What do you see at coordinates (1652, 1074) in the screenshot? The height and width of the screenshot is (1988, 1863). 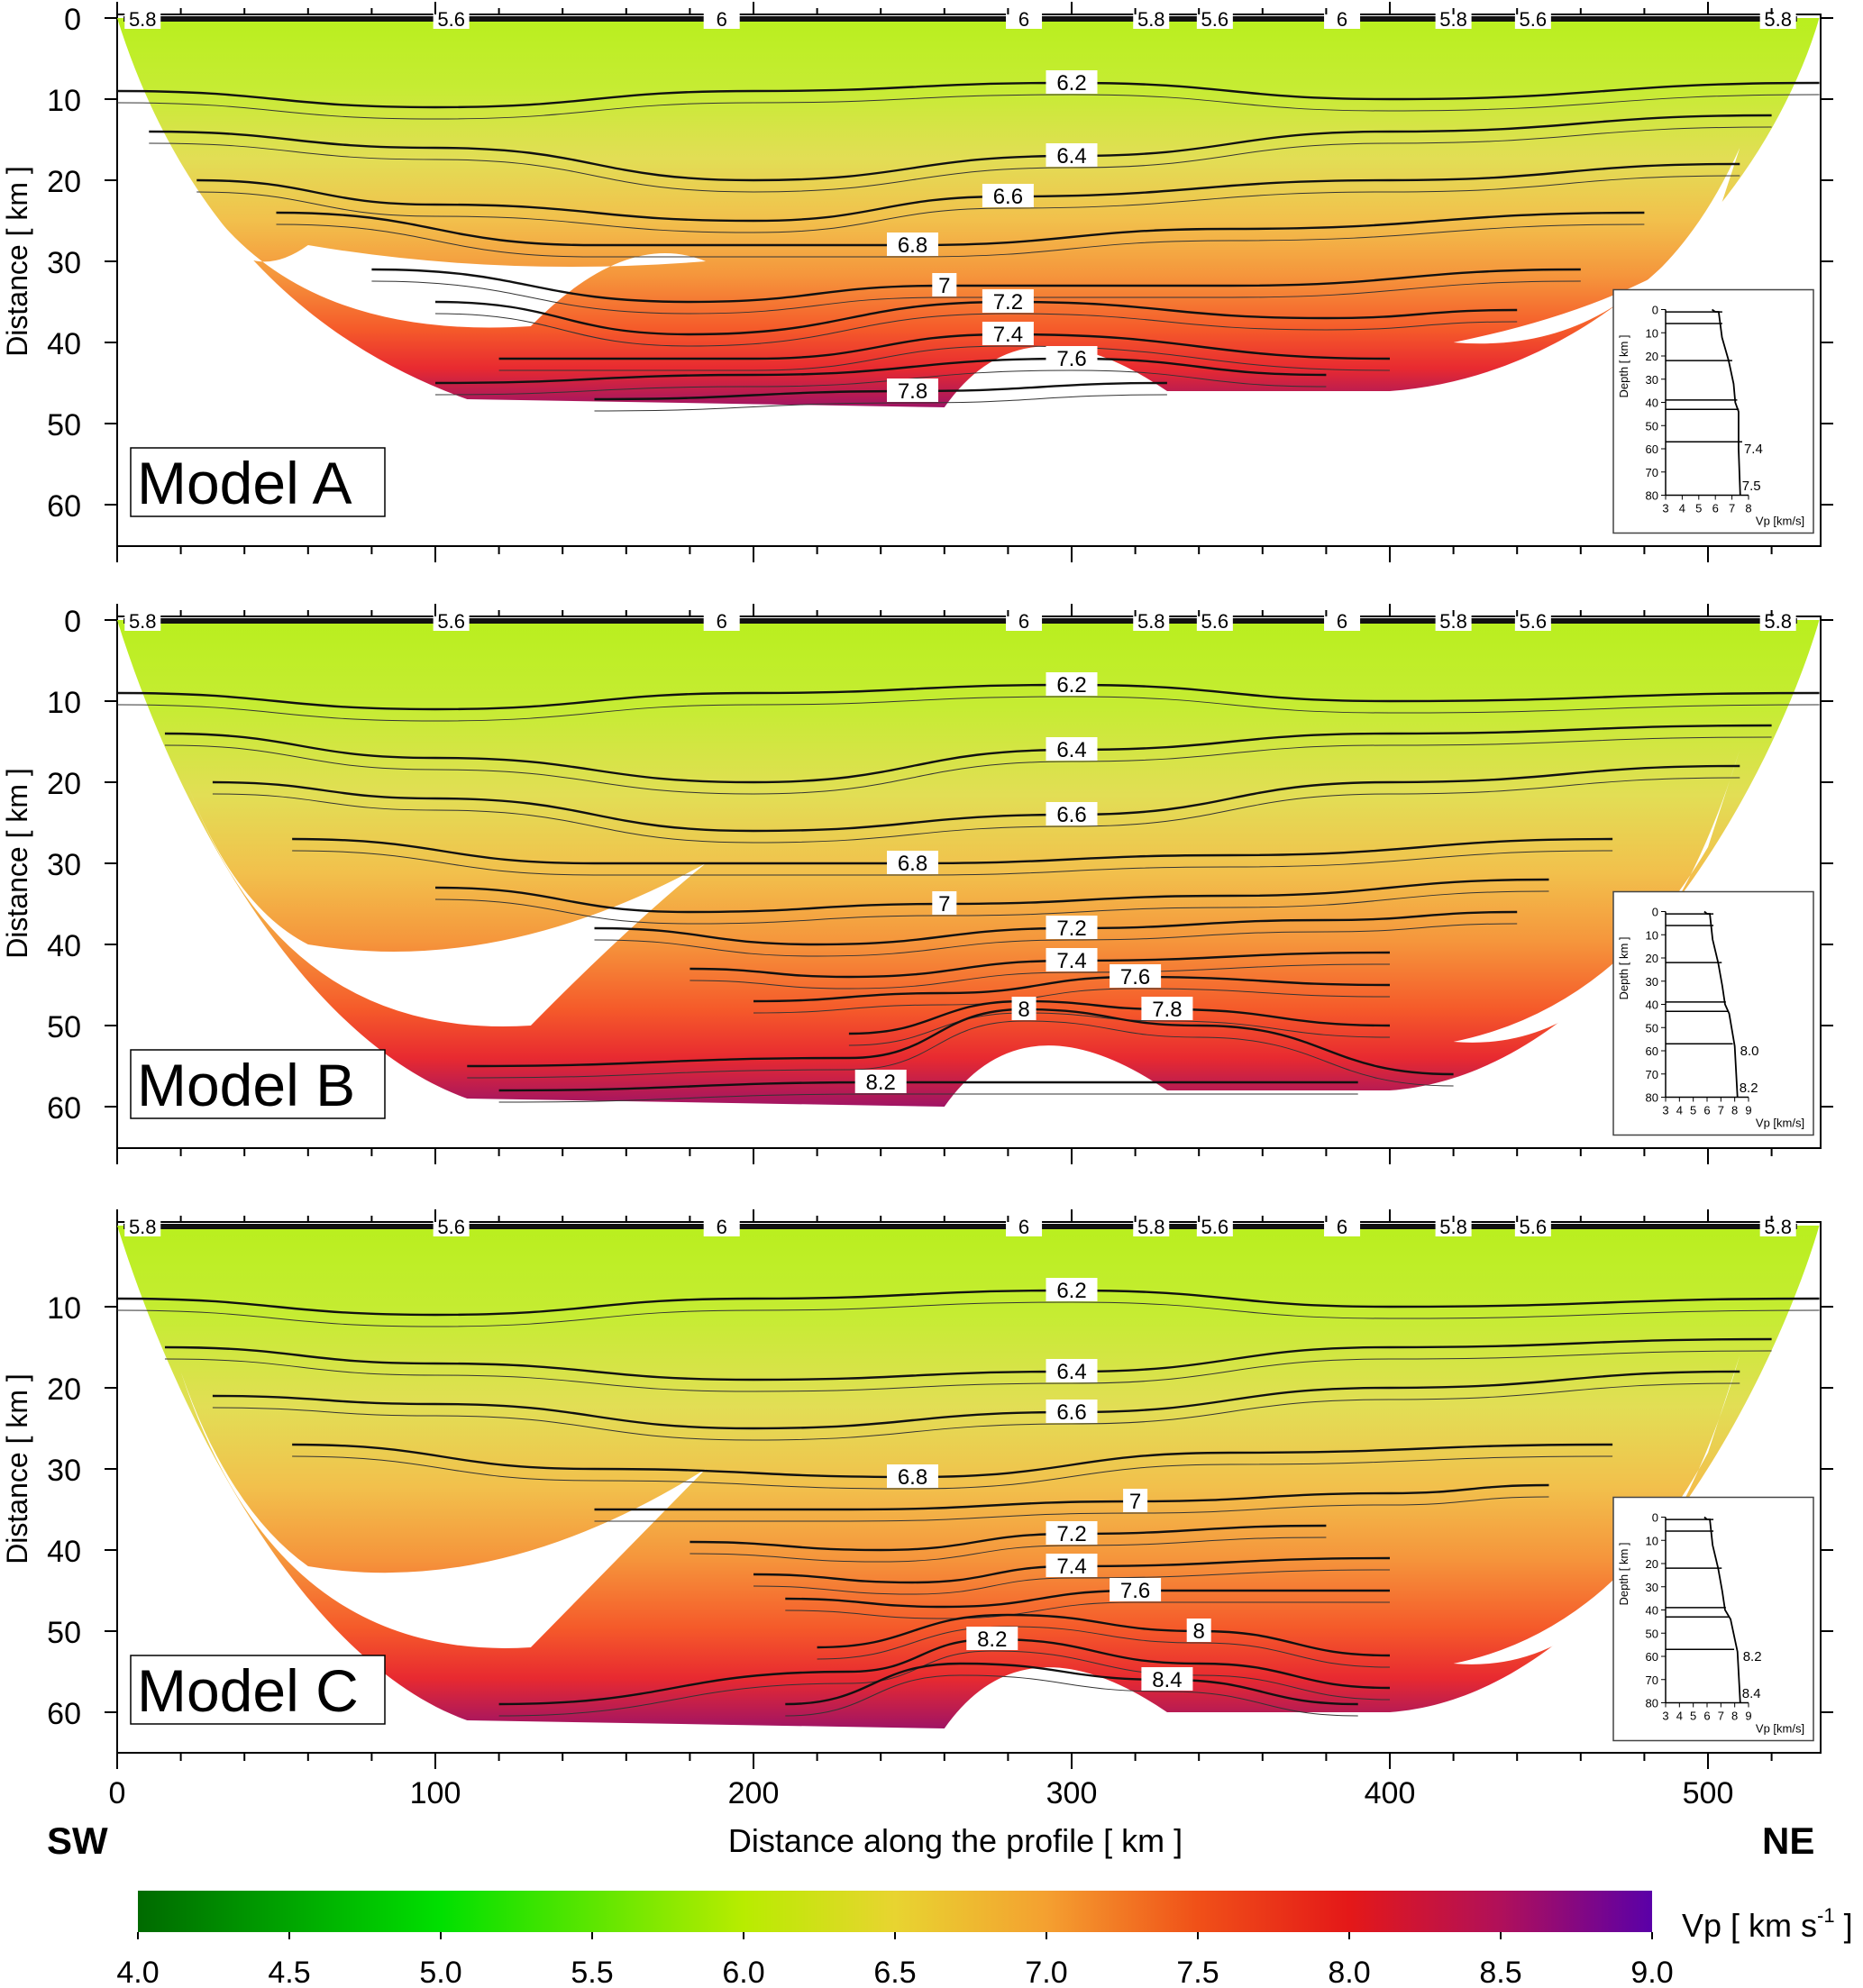 I see `inset-y-tick-label: 70` at bounding box center [1652, 1074].